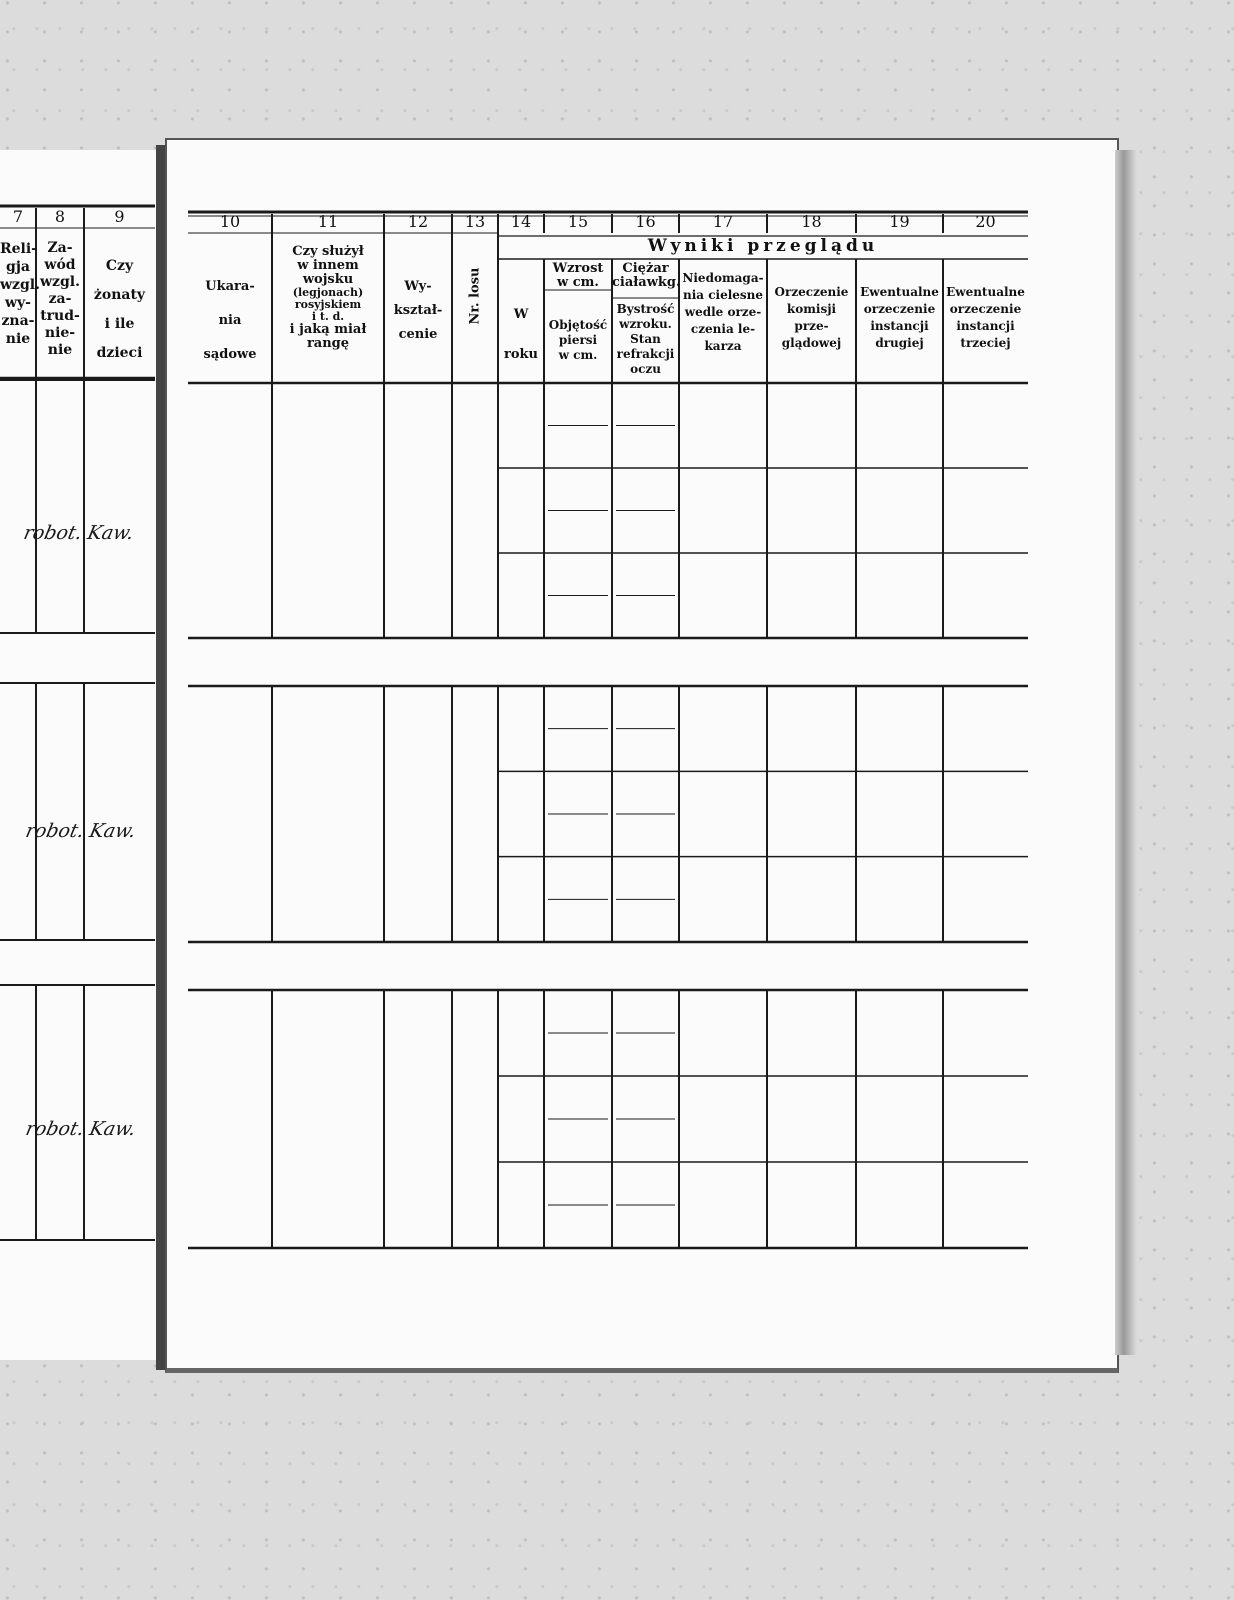 The width and height of the screenshot is (1234, 1600). I want to click on header-orzeczenie-komisji: Orzeczenie komisji prze-glądowej, so click(811, 318).